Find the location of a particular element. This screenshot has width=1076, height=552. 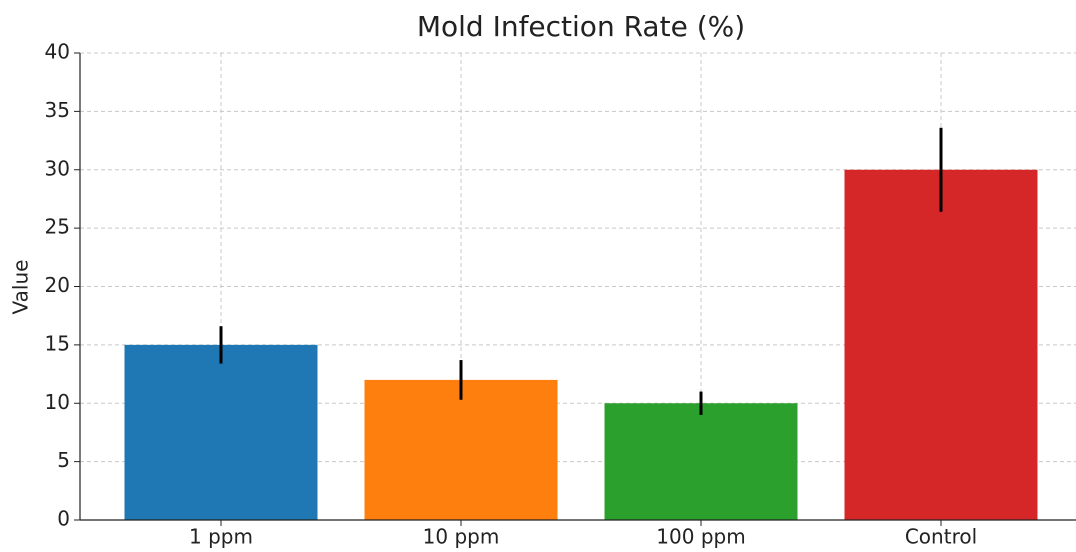

y-tick-label: 10 is located at coordinates (57, 402).